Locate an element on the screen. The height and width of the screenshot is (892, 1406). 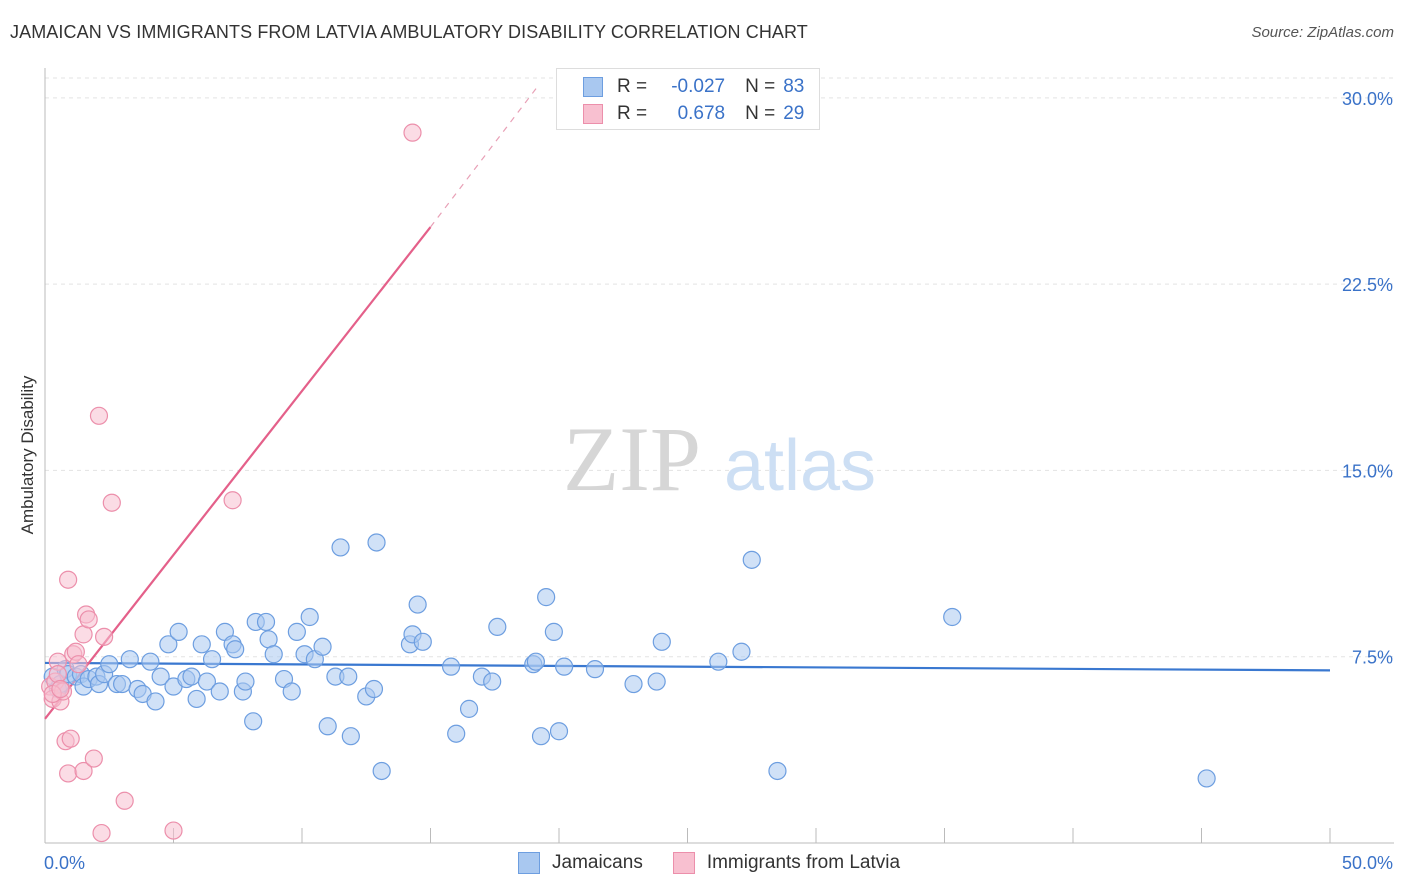
legend-r-value: 0.678 is located at coordinates (701, 113).